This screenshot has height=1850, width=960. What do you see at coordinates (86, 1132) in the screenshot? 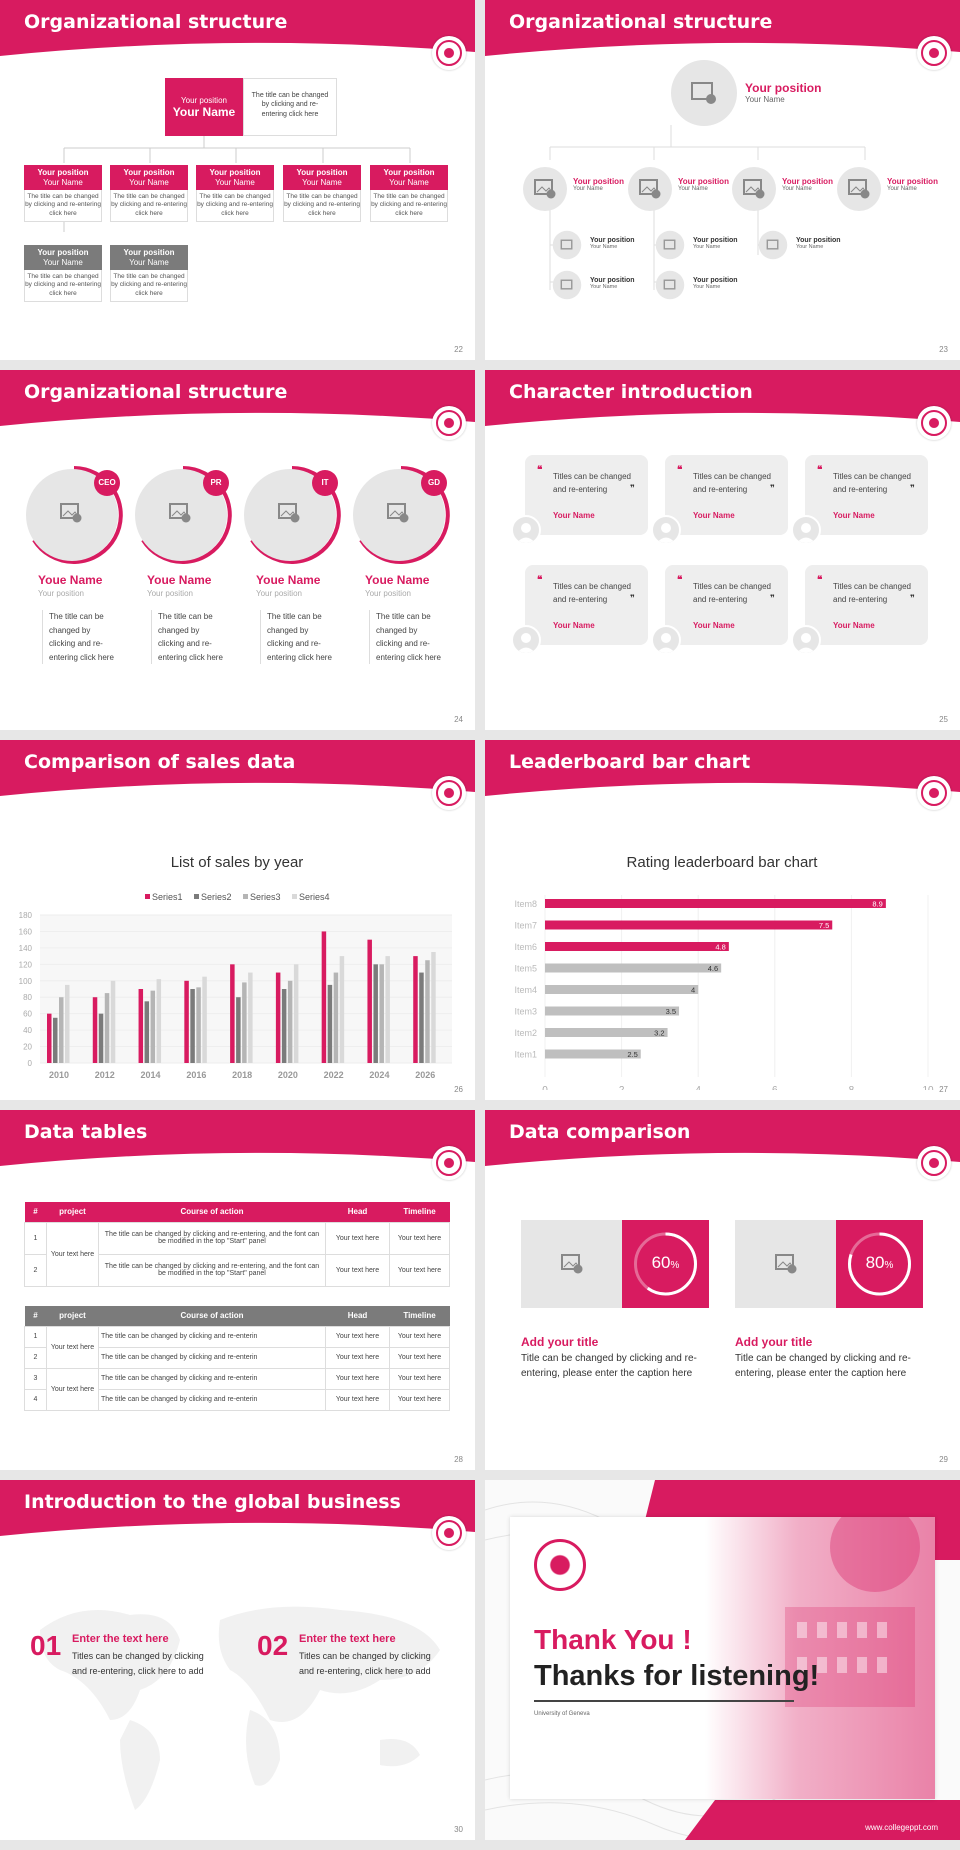
I see `slide-title: Data tables` at bounding box center [86, 1132].